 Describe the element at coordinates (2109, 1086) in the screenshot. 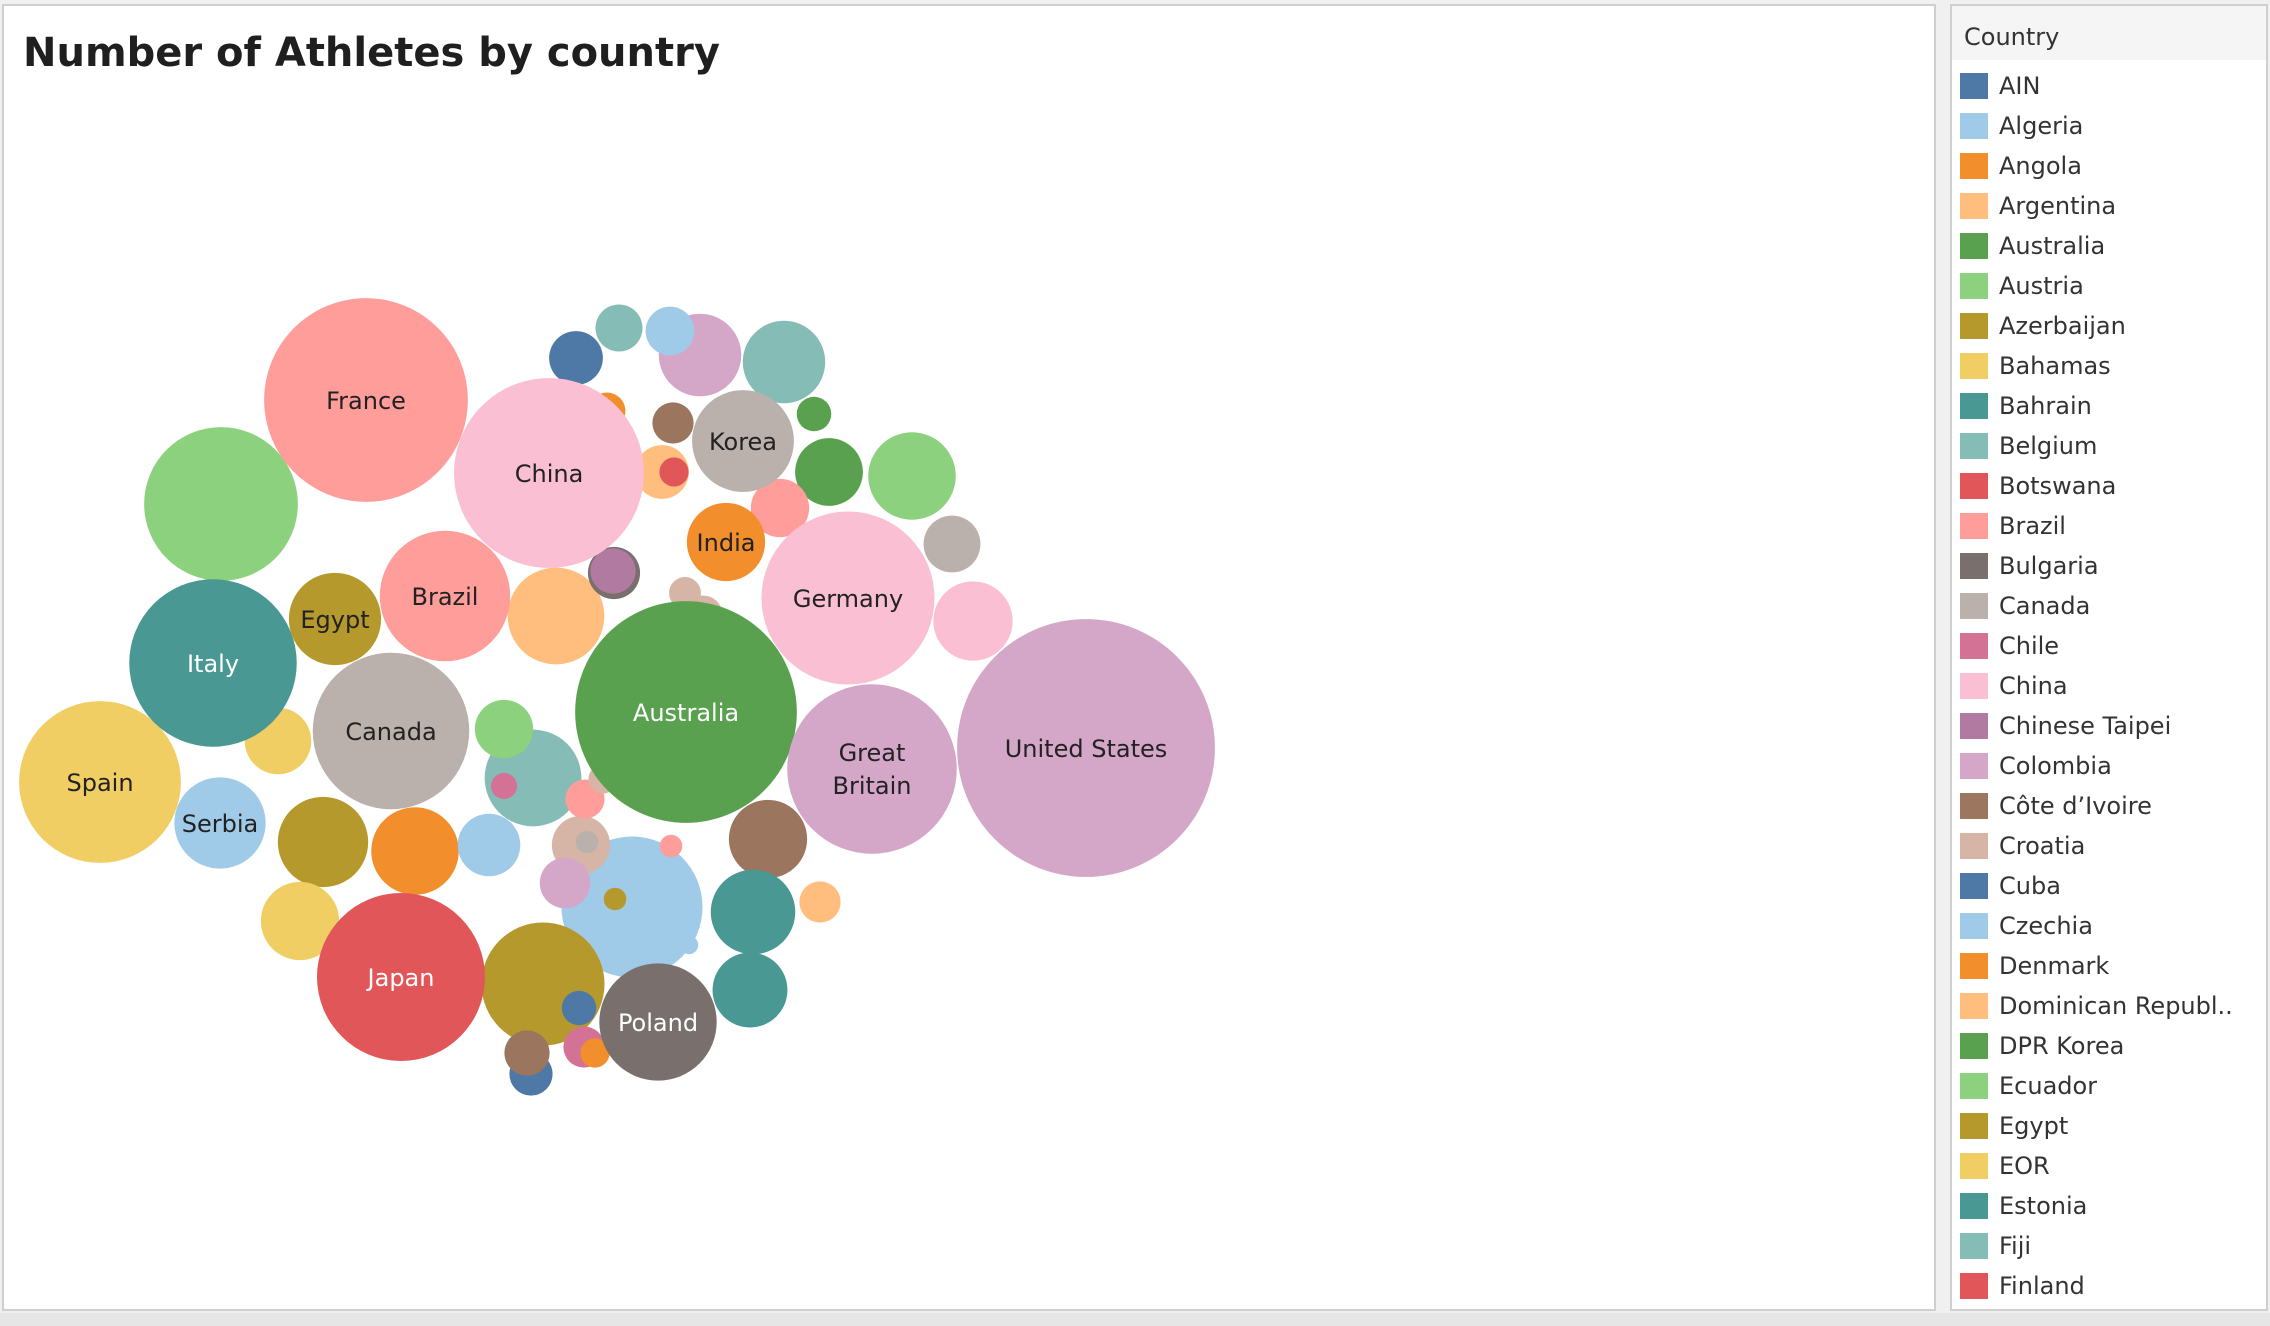

I see `legend-item: Ecuador` at that location.